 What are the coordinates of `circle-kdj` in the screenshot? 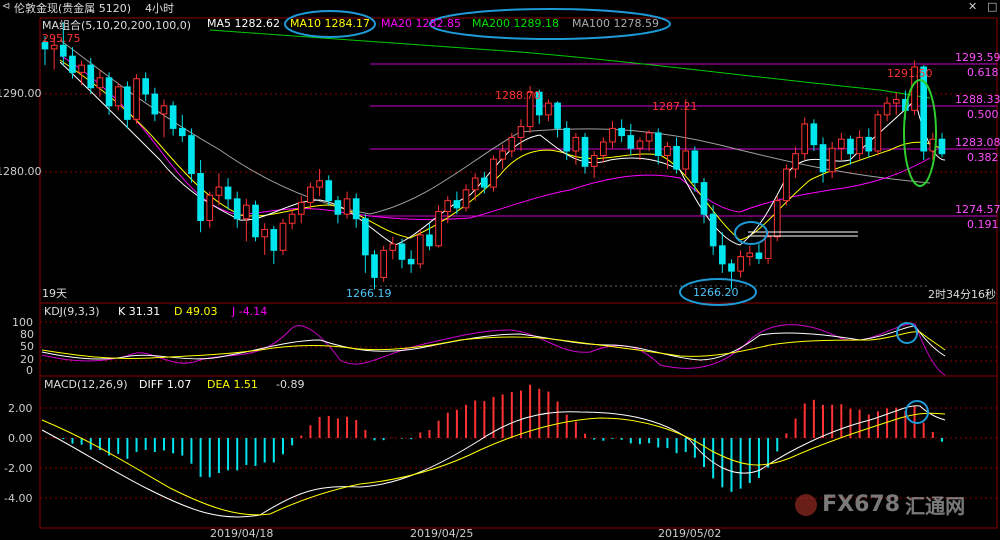 It's located at (907, 333).